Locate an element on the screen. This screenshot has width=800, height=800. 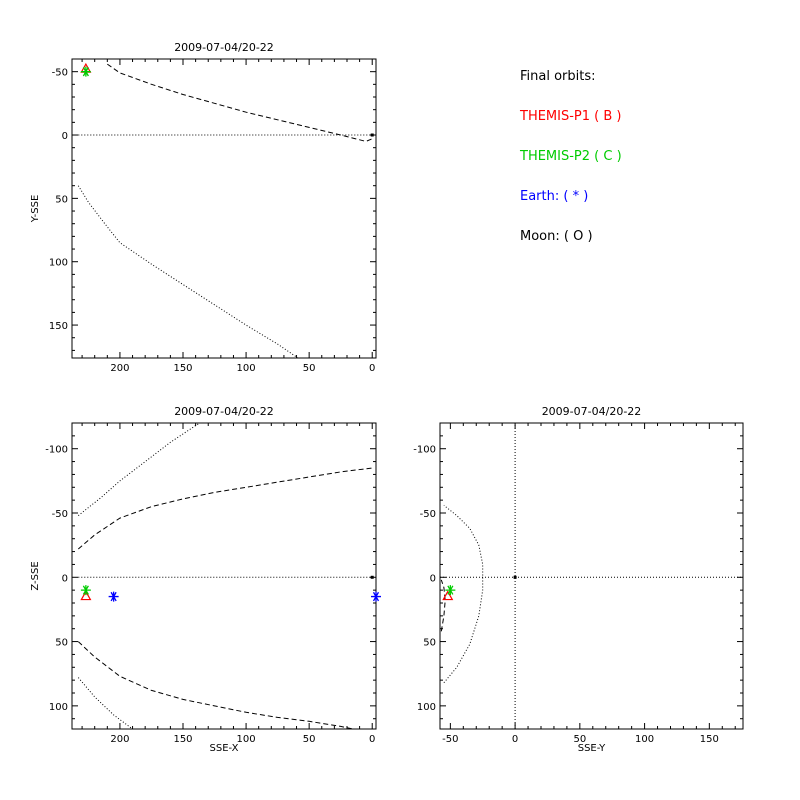
curve-bow-shock-north is located at coordinates (105, 703).